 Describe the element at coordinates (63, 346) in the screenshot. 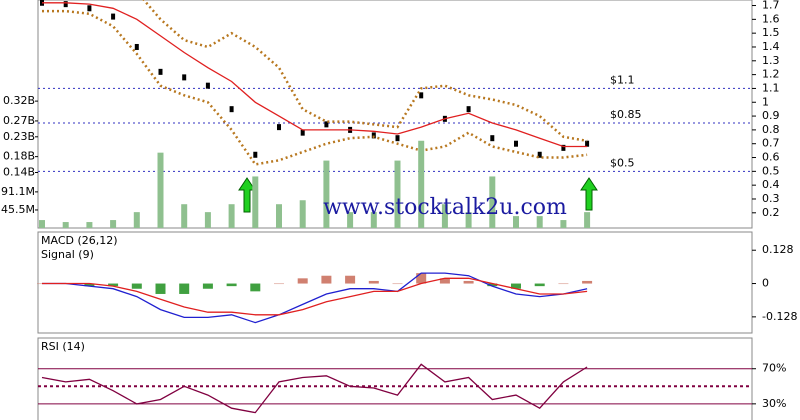

I see `legend-entry: RSI (14)` at that location.